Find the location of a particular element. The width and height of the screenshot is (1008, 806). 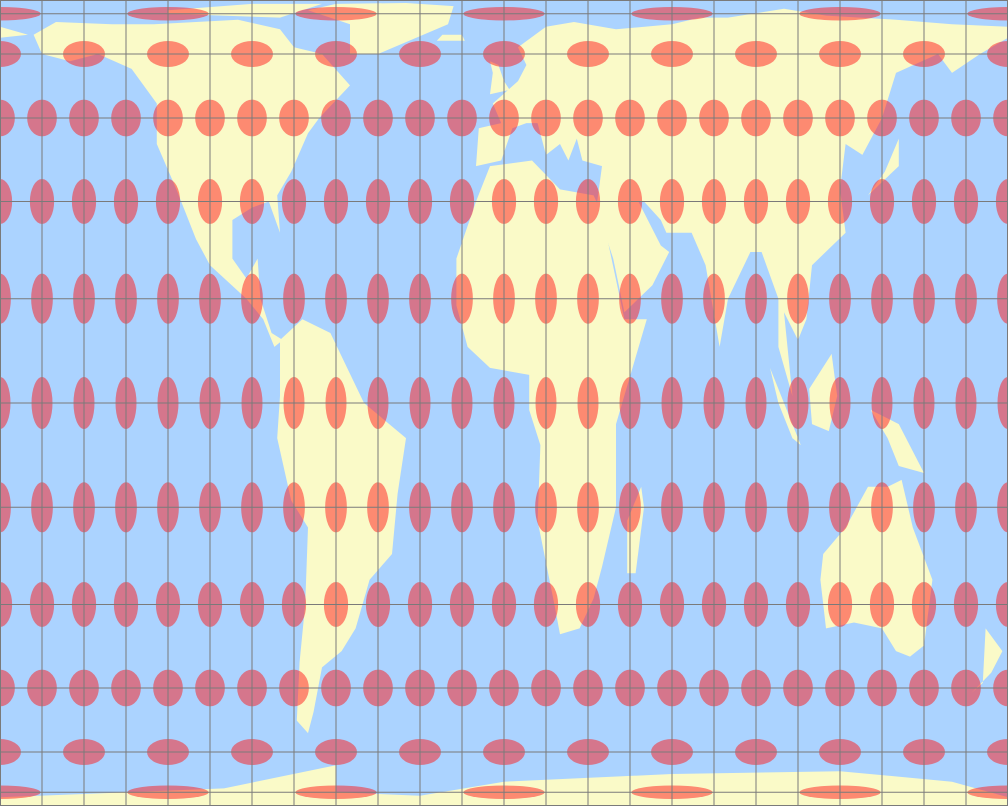

land-britain is located at coordinates (500, 78).